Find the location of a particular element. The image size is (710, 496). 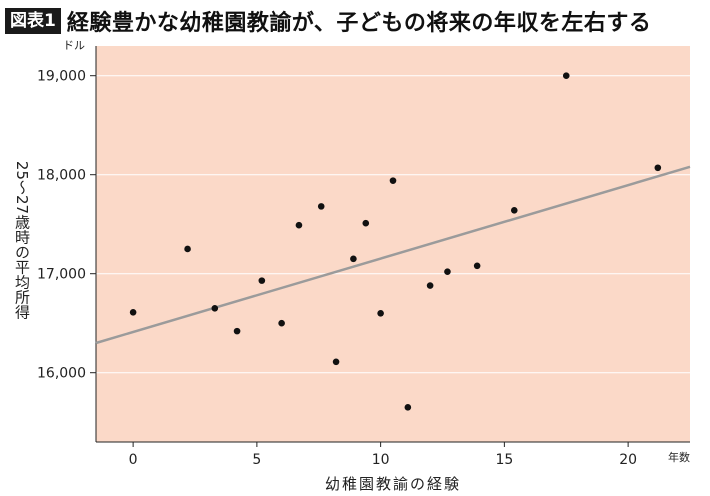

y-axis-label: 25〜27歳時の平均所得 is located at coordinates (22, 240).